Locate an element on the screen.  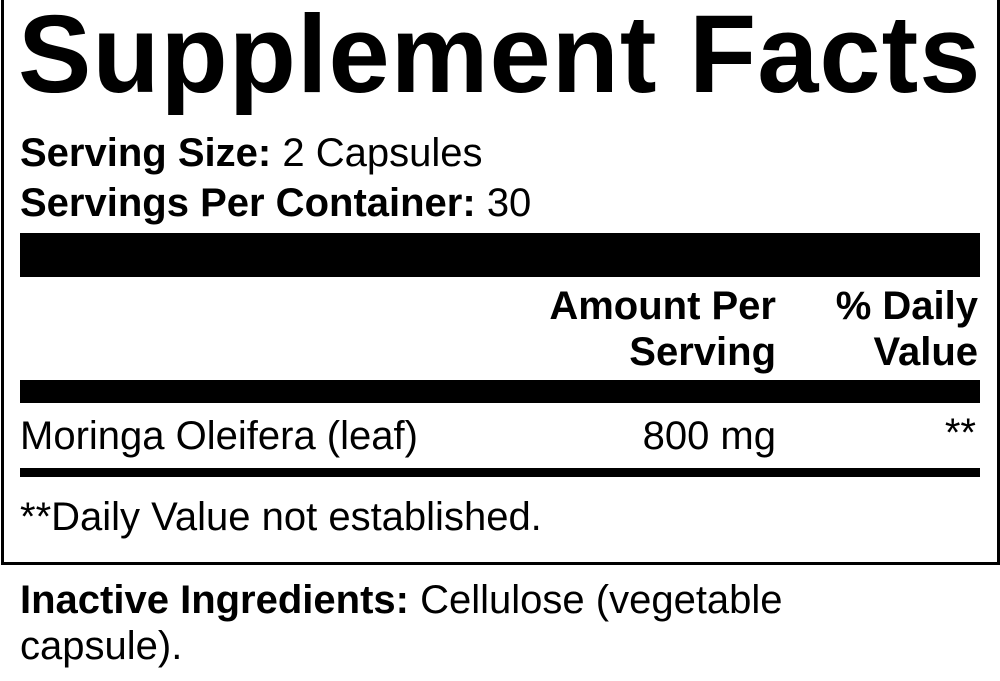
inactive-value-line1: Cellulose (vegetable is located at coordinates (601, 600).